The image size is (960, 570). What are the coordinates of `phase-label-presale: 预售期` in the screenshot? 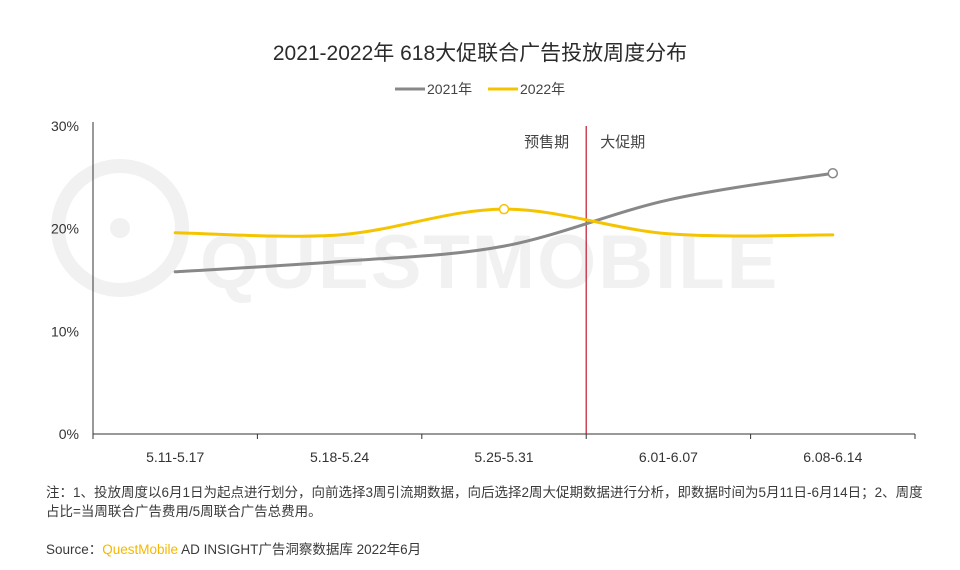 It's located at (546, 142).